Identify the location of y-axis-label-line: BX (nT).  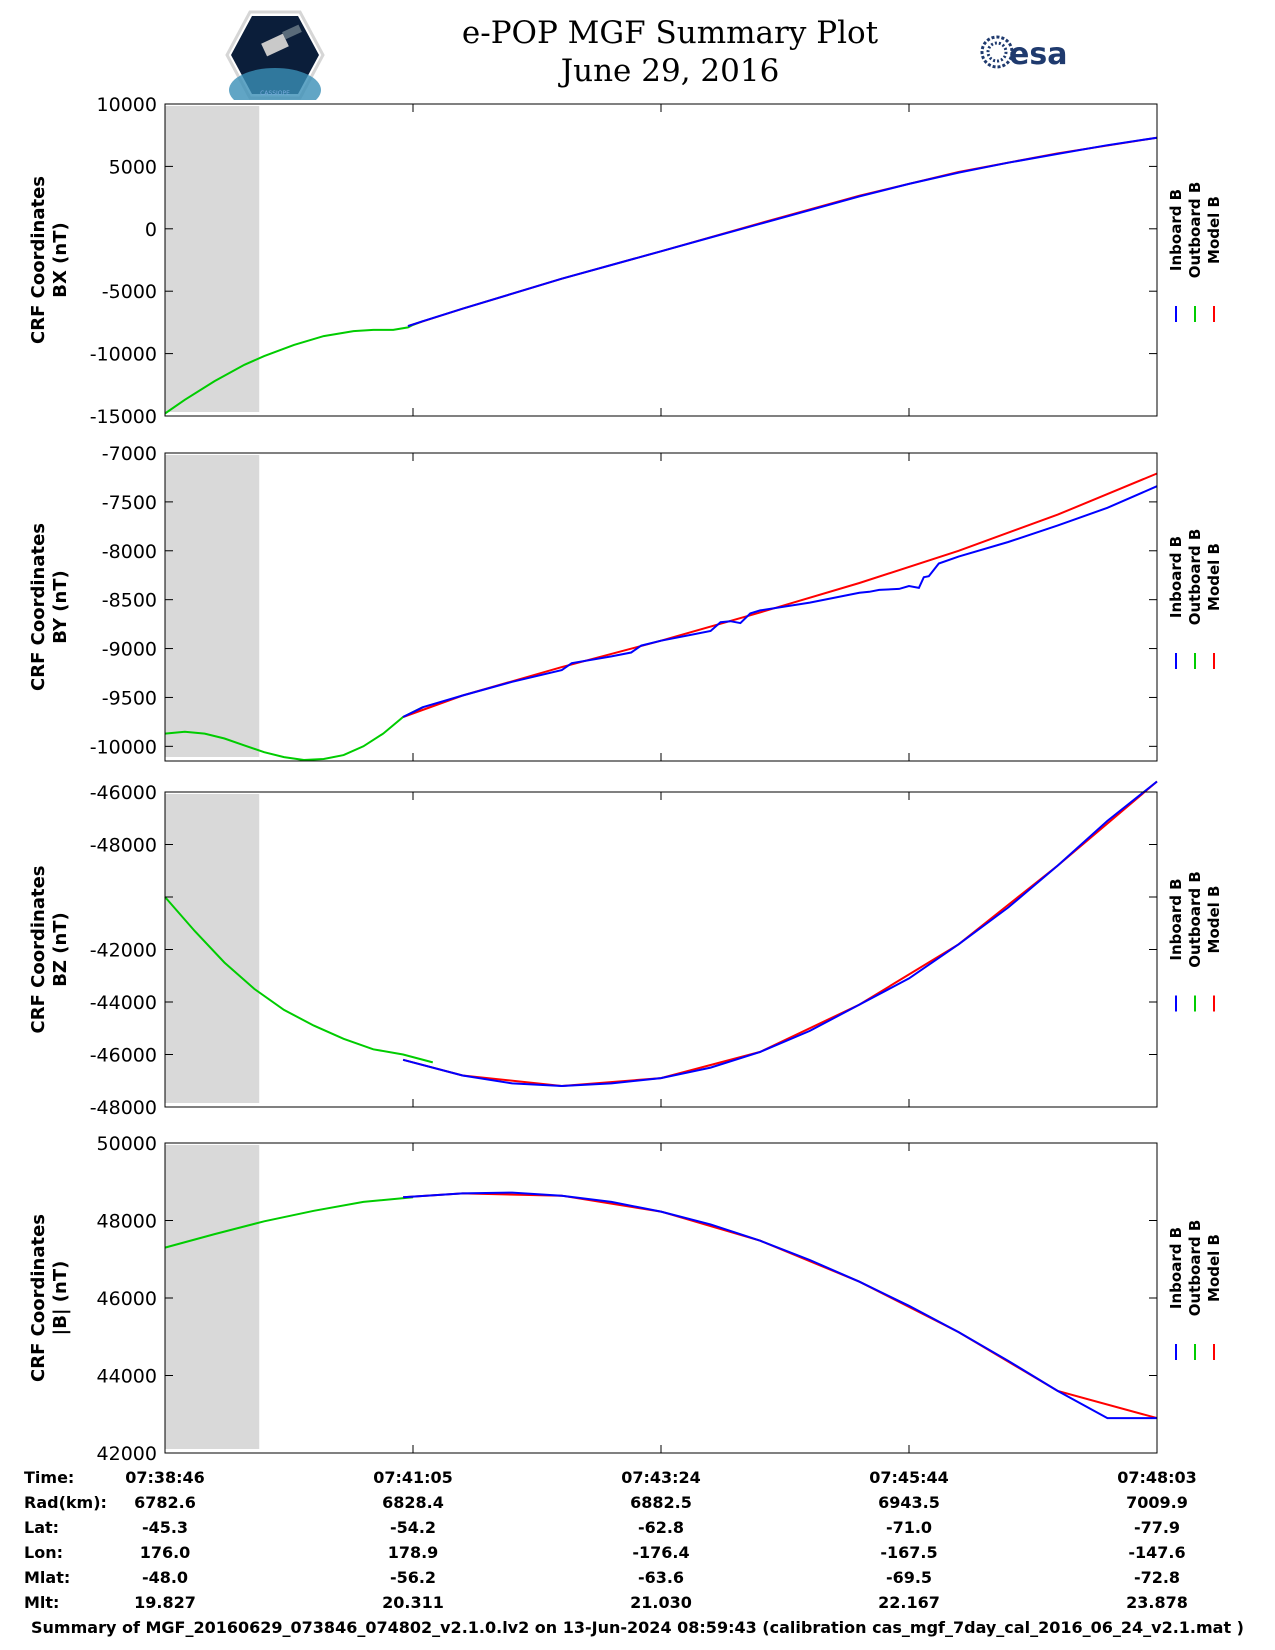
(60, 259).